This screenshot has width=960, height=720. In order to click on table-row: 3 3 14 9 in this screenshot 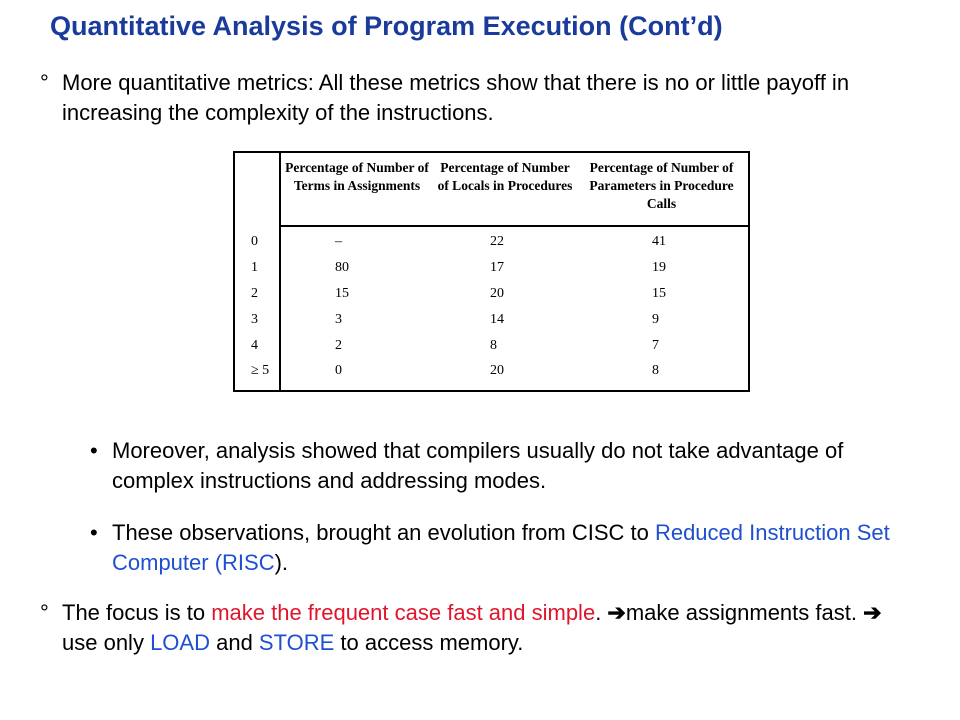, I will do `click(491, 319)`.